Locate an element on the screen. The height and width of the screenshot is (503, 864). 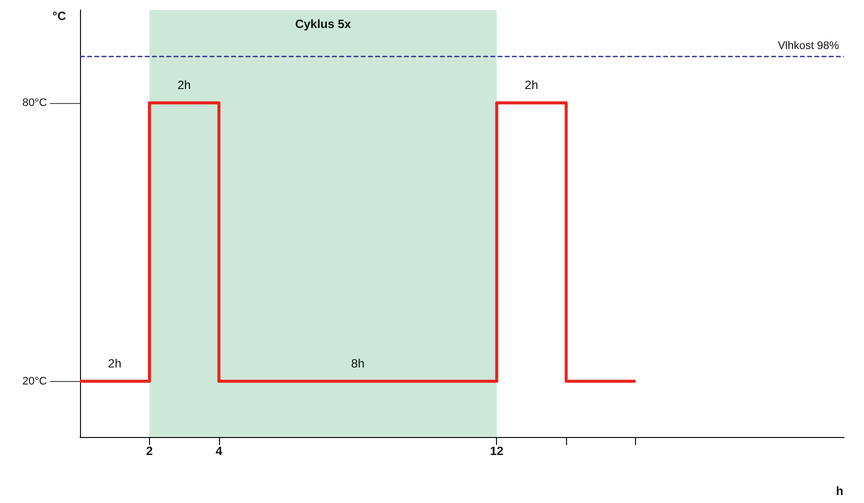
x-tick-label: 12 is located at coordinates (497, 451).